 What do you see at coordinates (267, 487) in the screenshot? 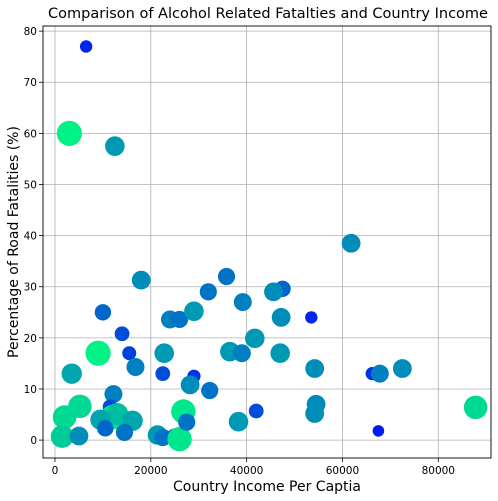
I see `x-axis-label: Country Income Per Captia` at bounding box center [267, 487].